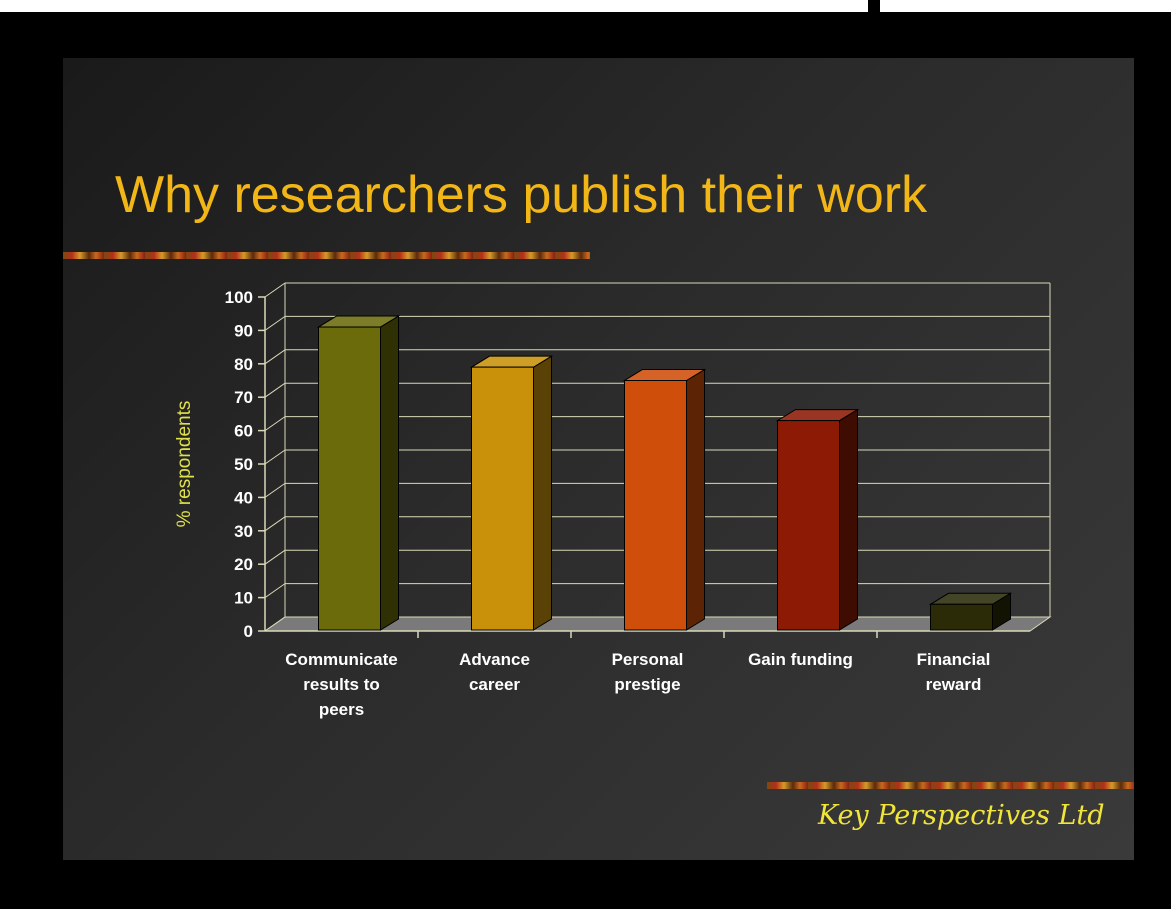 The height and width of the screenshot is (909, 1171). Describe the element at coordinates (243, 464) in the screenshot. I see `y-tick-label: 50` at that location.